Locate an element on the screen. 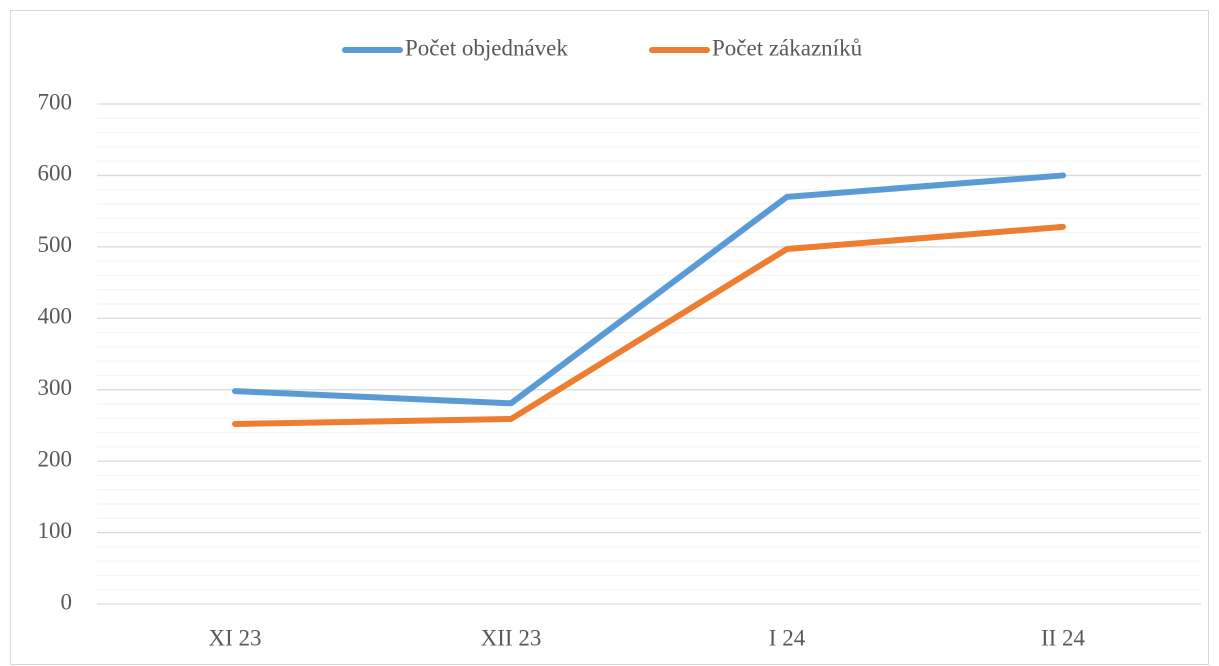  y-tick-label: 400 is located at coordinates (55, 316).